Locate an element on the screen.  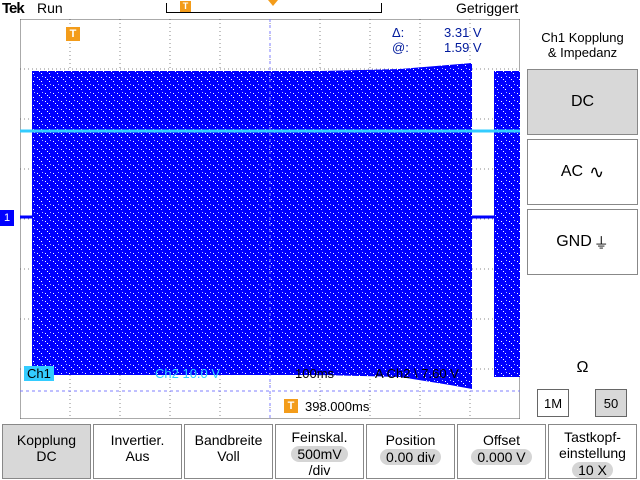
impedance-50-button: 50 is located at coordinates (611, 403).